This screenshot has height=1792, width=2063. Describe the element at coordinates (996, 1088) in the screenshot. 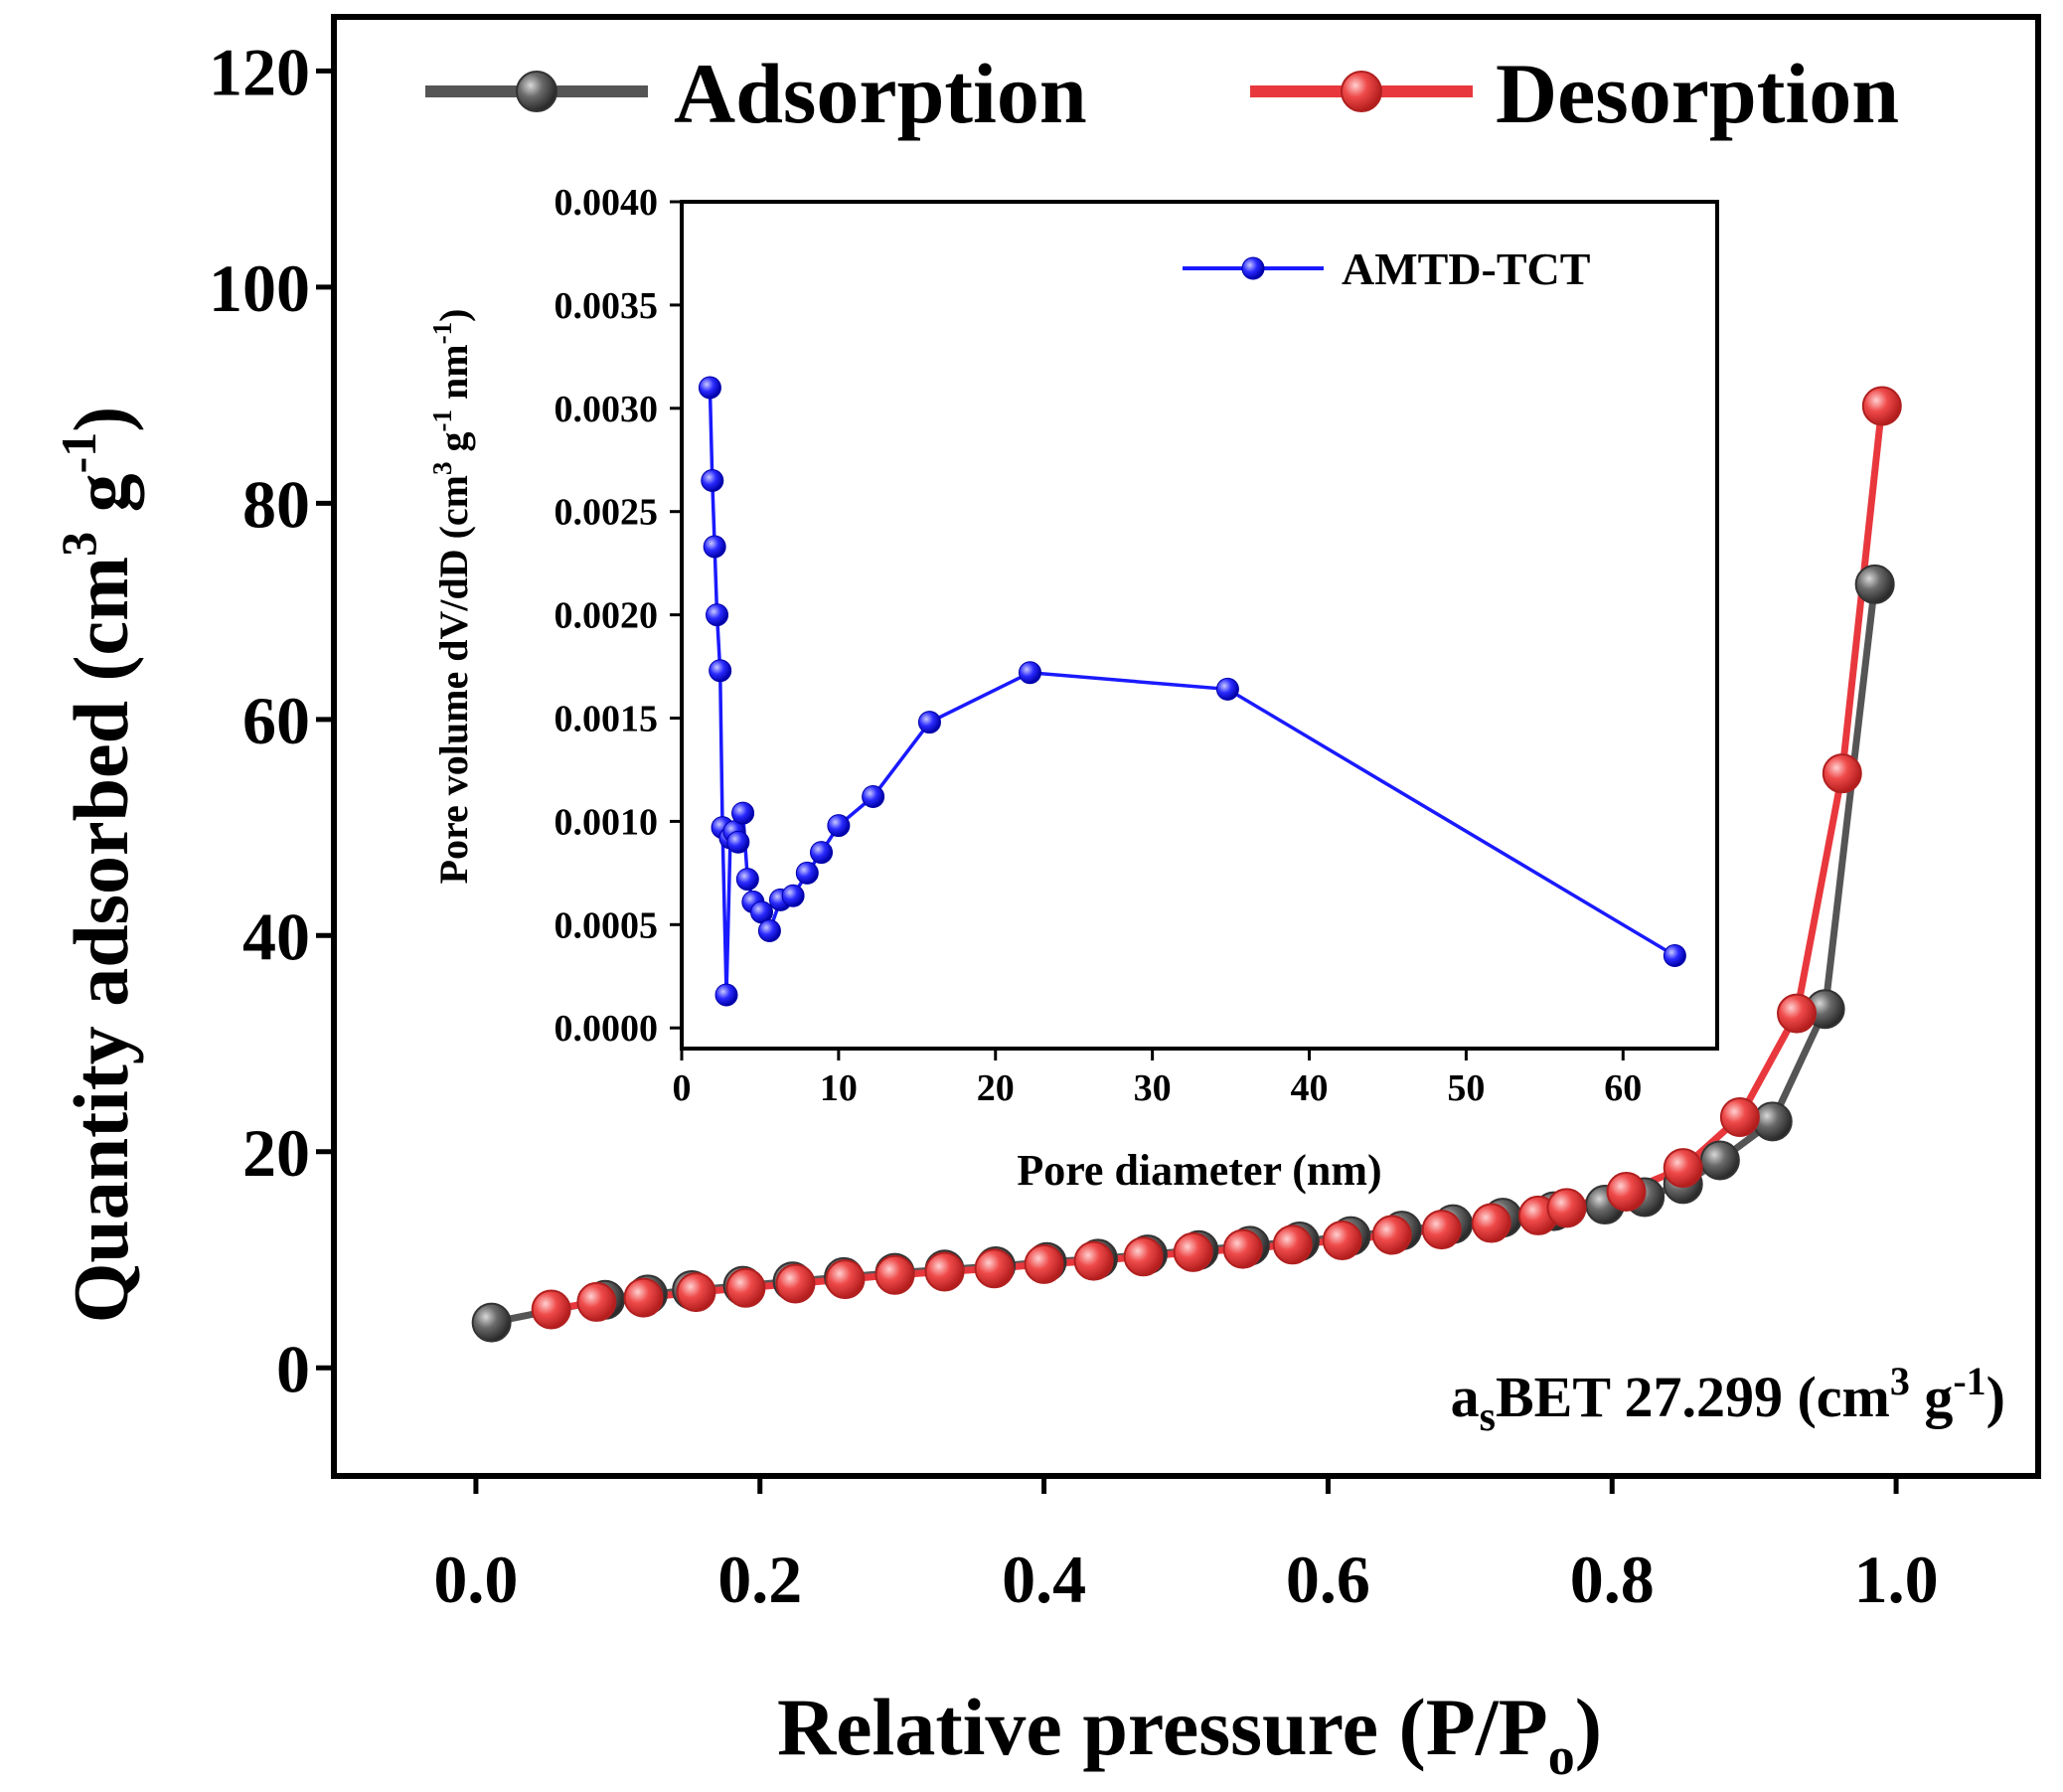

I see `inset-x-tick-label: 20` at that location.